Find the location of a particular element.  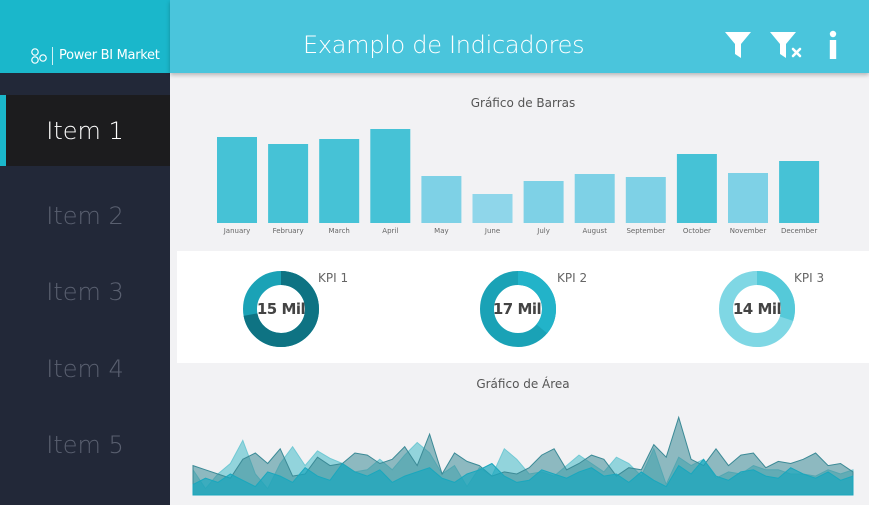

x-tick-label: December is located at coordinates (799, 231).